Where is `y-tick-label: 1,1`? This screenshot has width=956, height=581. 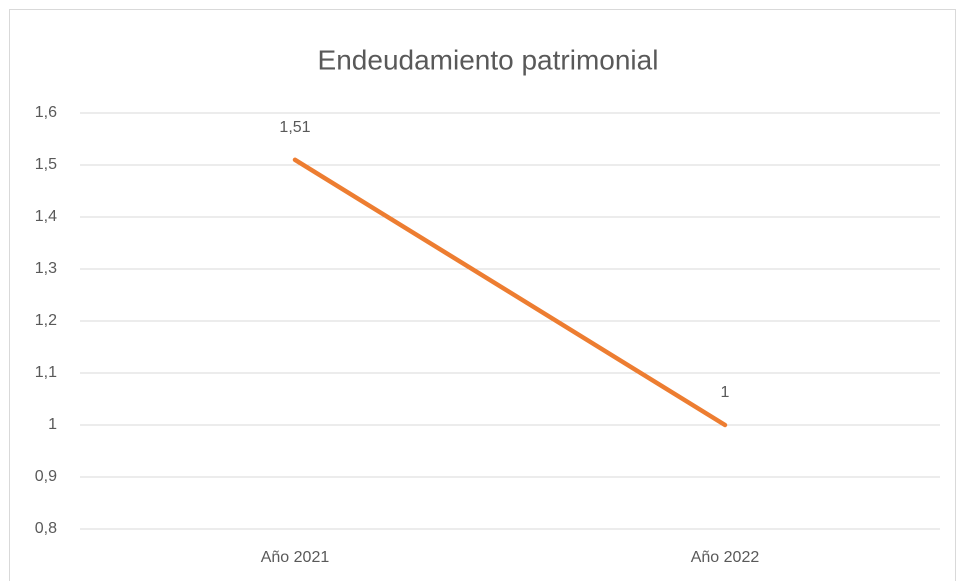
y-tick-label: 1,1 is located at coordinates (46, 372).